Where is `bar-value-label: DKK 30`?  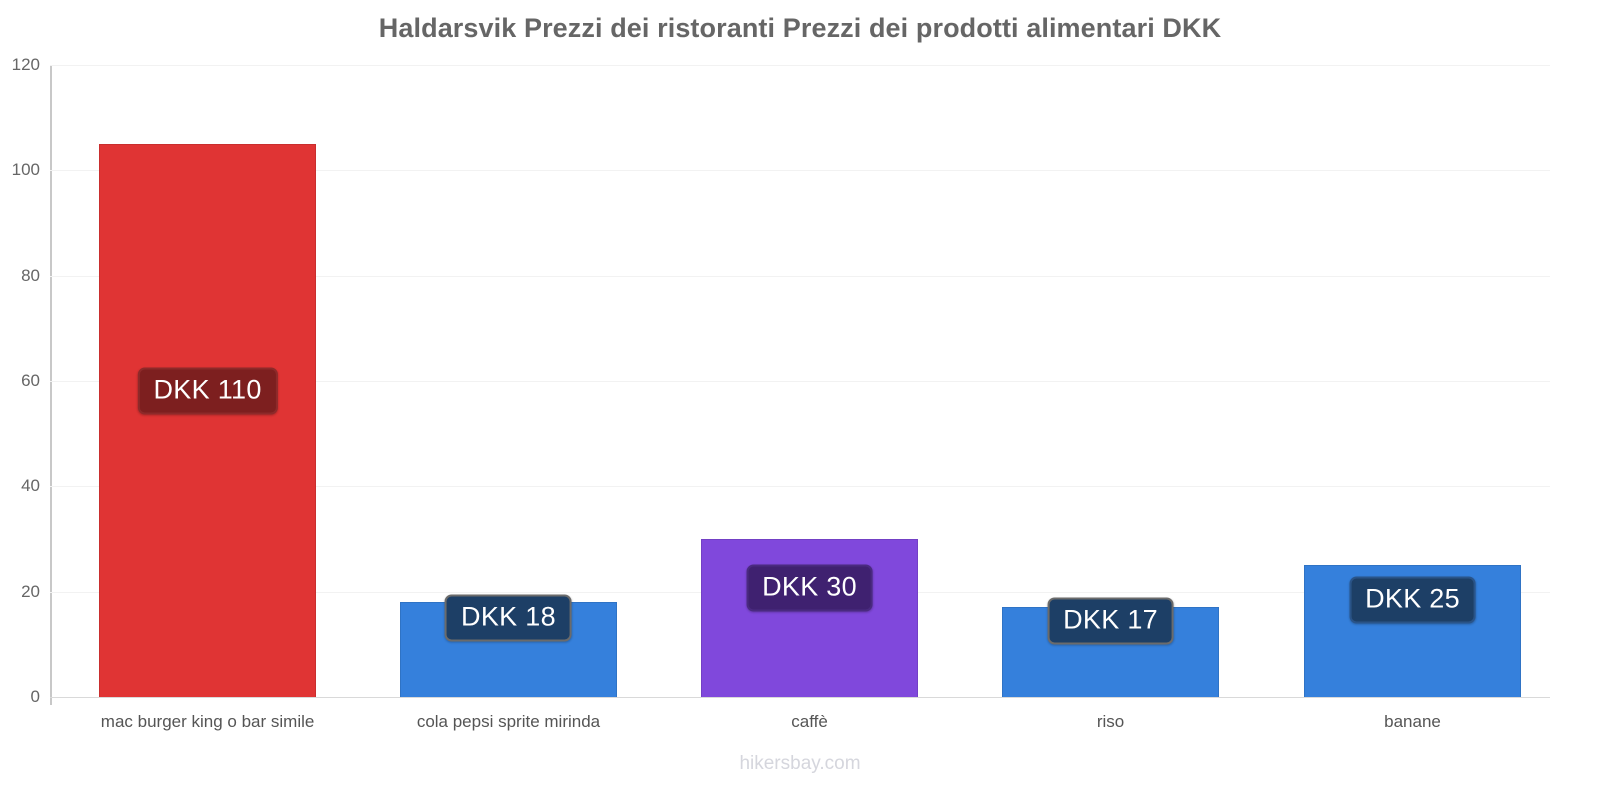 bar-value-label: DKK 30 is located at coordinates (809, 588).